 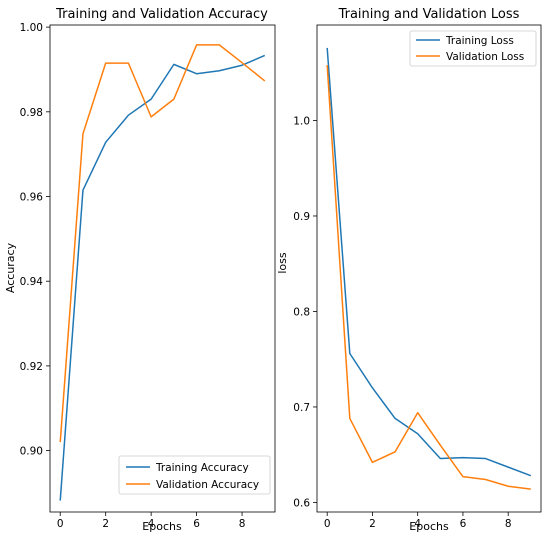 What do you see at coordinates (202, 468) in the screenshot?
I see `legend-label-training: Training Accuracy` at bounding box center [202, 468].